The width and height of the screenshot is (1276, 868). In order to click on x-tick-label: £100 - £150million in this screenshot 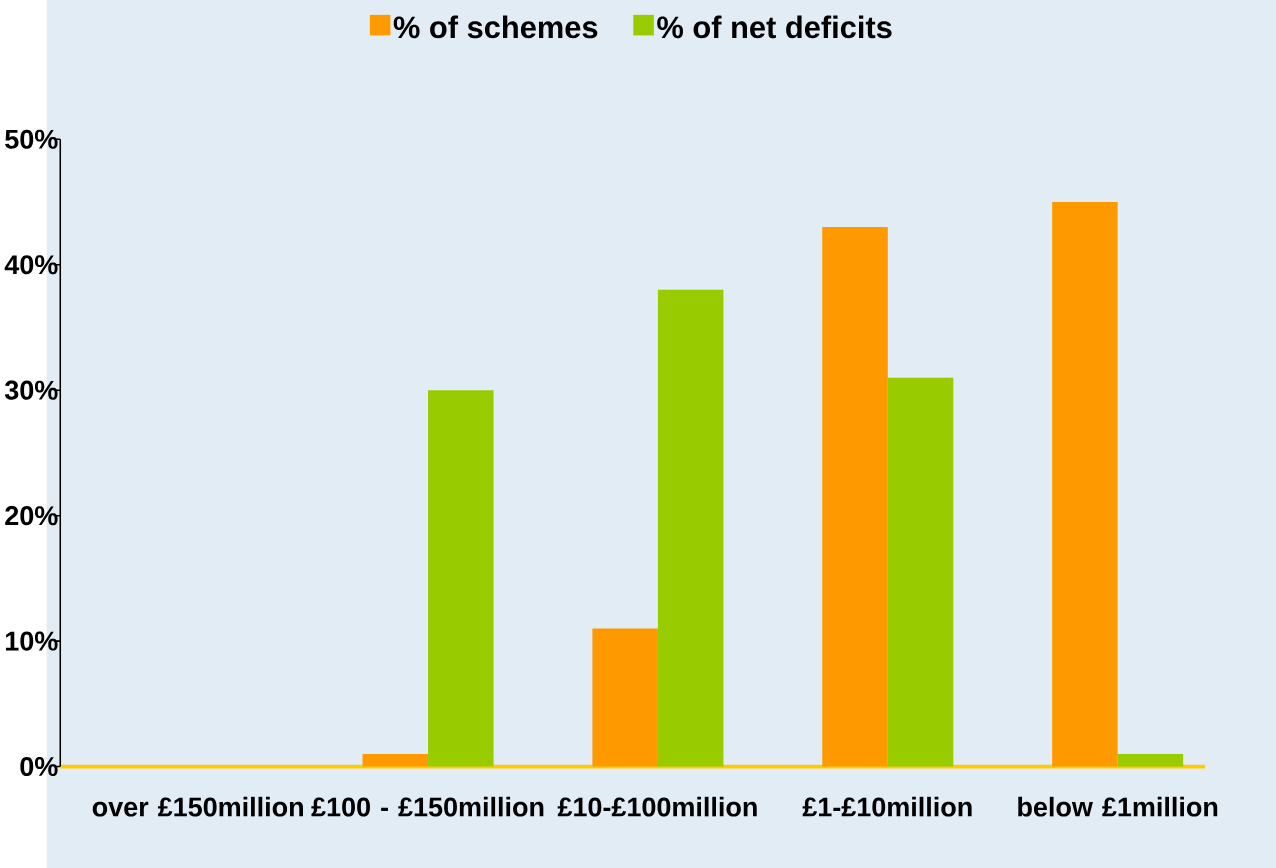, I will do `click(427, 806)`.